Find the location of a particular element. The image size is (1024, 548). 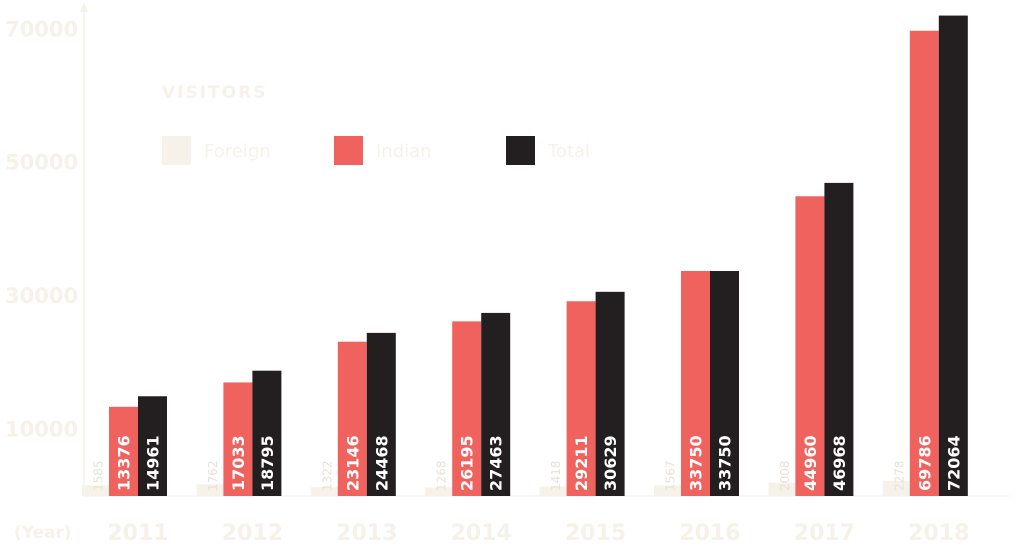

data-label-foreign-2014: 1268 is located at coordinates (442, 475).